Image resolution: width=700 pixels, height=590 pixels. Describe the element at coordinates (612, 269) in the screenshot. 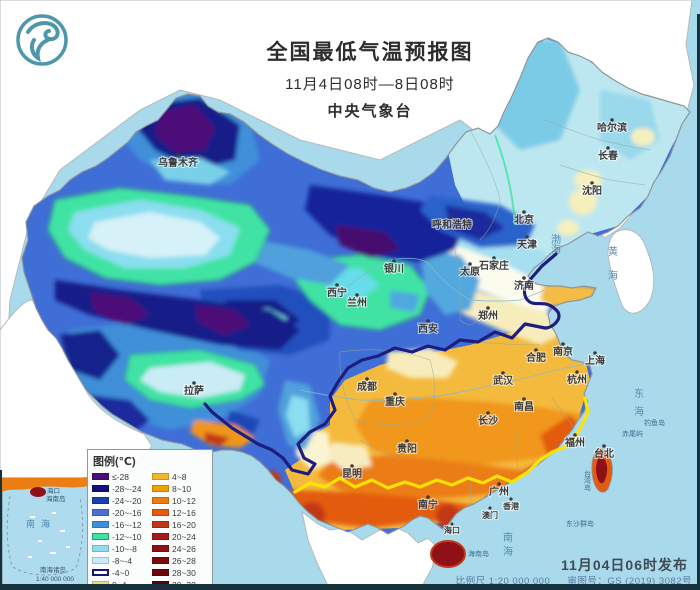

I see `sea-label-huanghai: 黄海` at that location.